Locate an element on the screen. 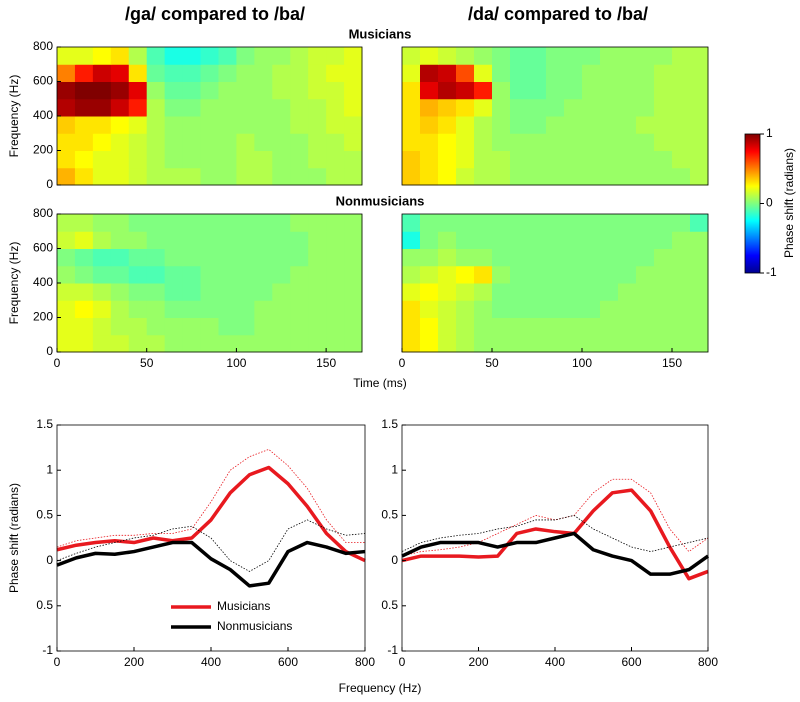 The image size is (800, 702). x-tick-label: 200 is located at coordinates (478, 662).